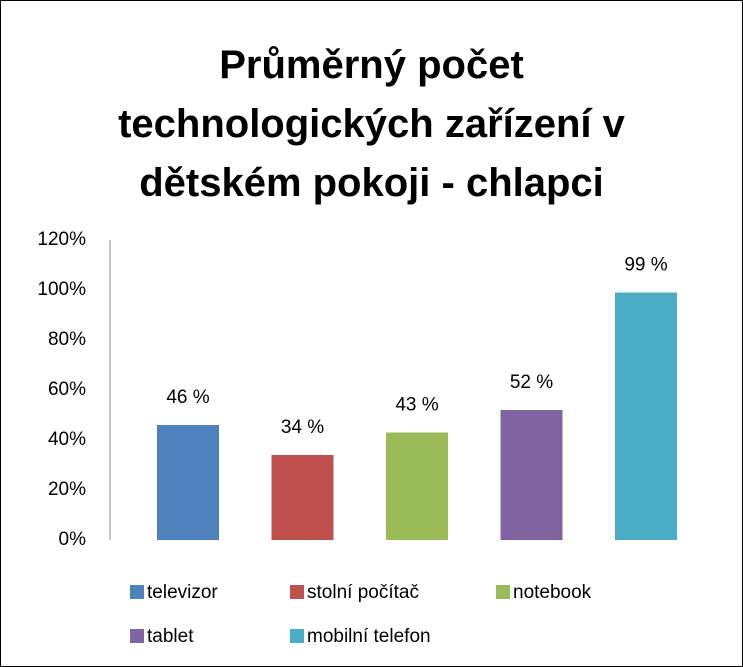 The image size is (743, 667). What do you see at coordinates (187, 397) in the screenshot?
I see `data-label: 46 %` at bounding box center [187, 397].